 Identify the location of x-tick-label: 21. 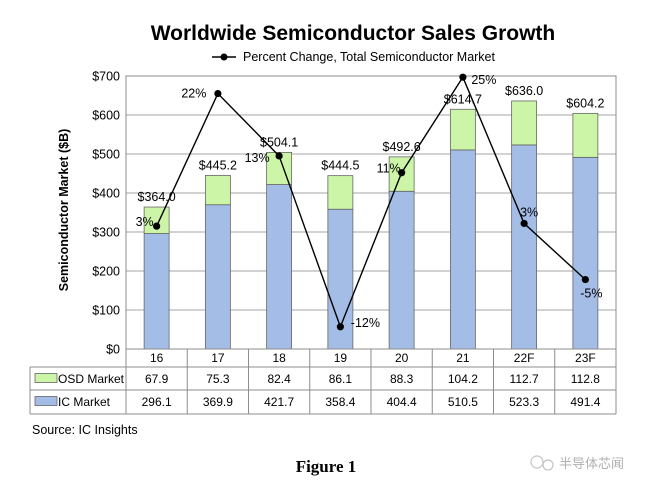
(463, 358).